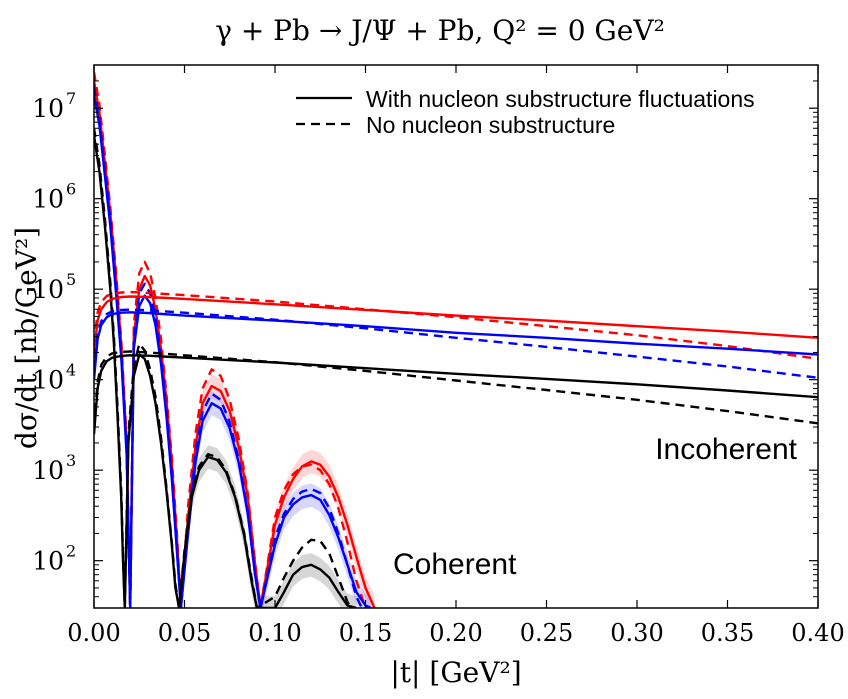  I want to click on y-tick-label-exponent: 5, so click(71, 279).